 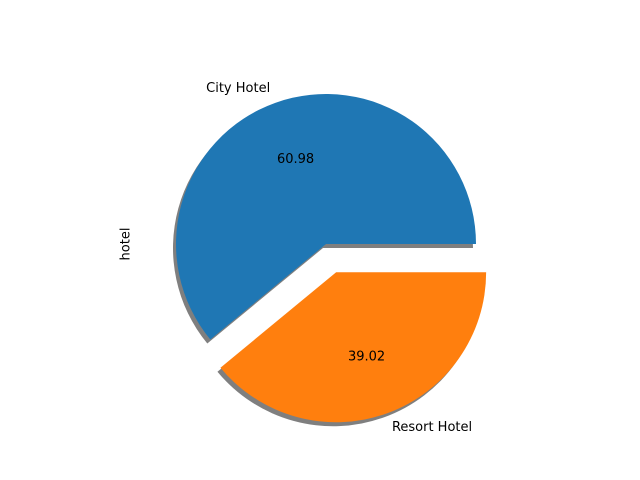 What do you see at coordinates (366, 356) in the screenshot?
I see `slice-pct-label-resort-hotel: 39.02` at bounding box center [366, 356].